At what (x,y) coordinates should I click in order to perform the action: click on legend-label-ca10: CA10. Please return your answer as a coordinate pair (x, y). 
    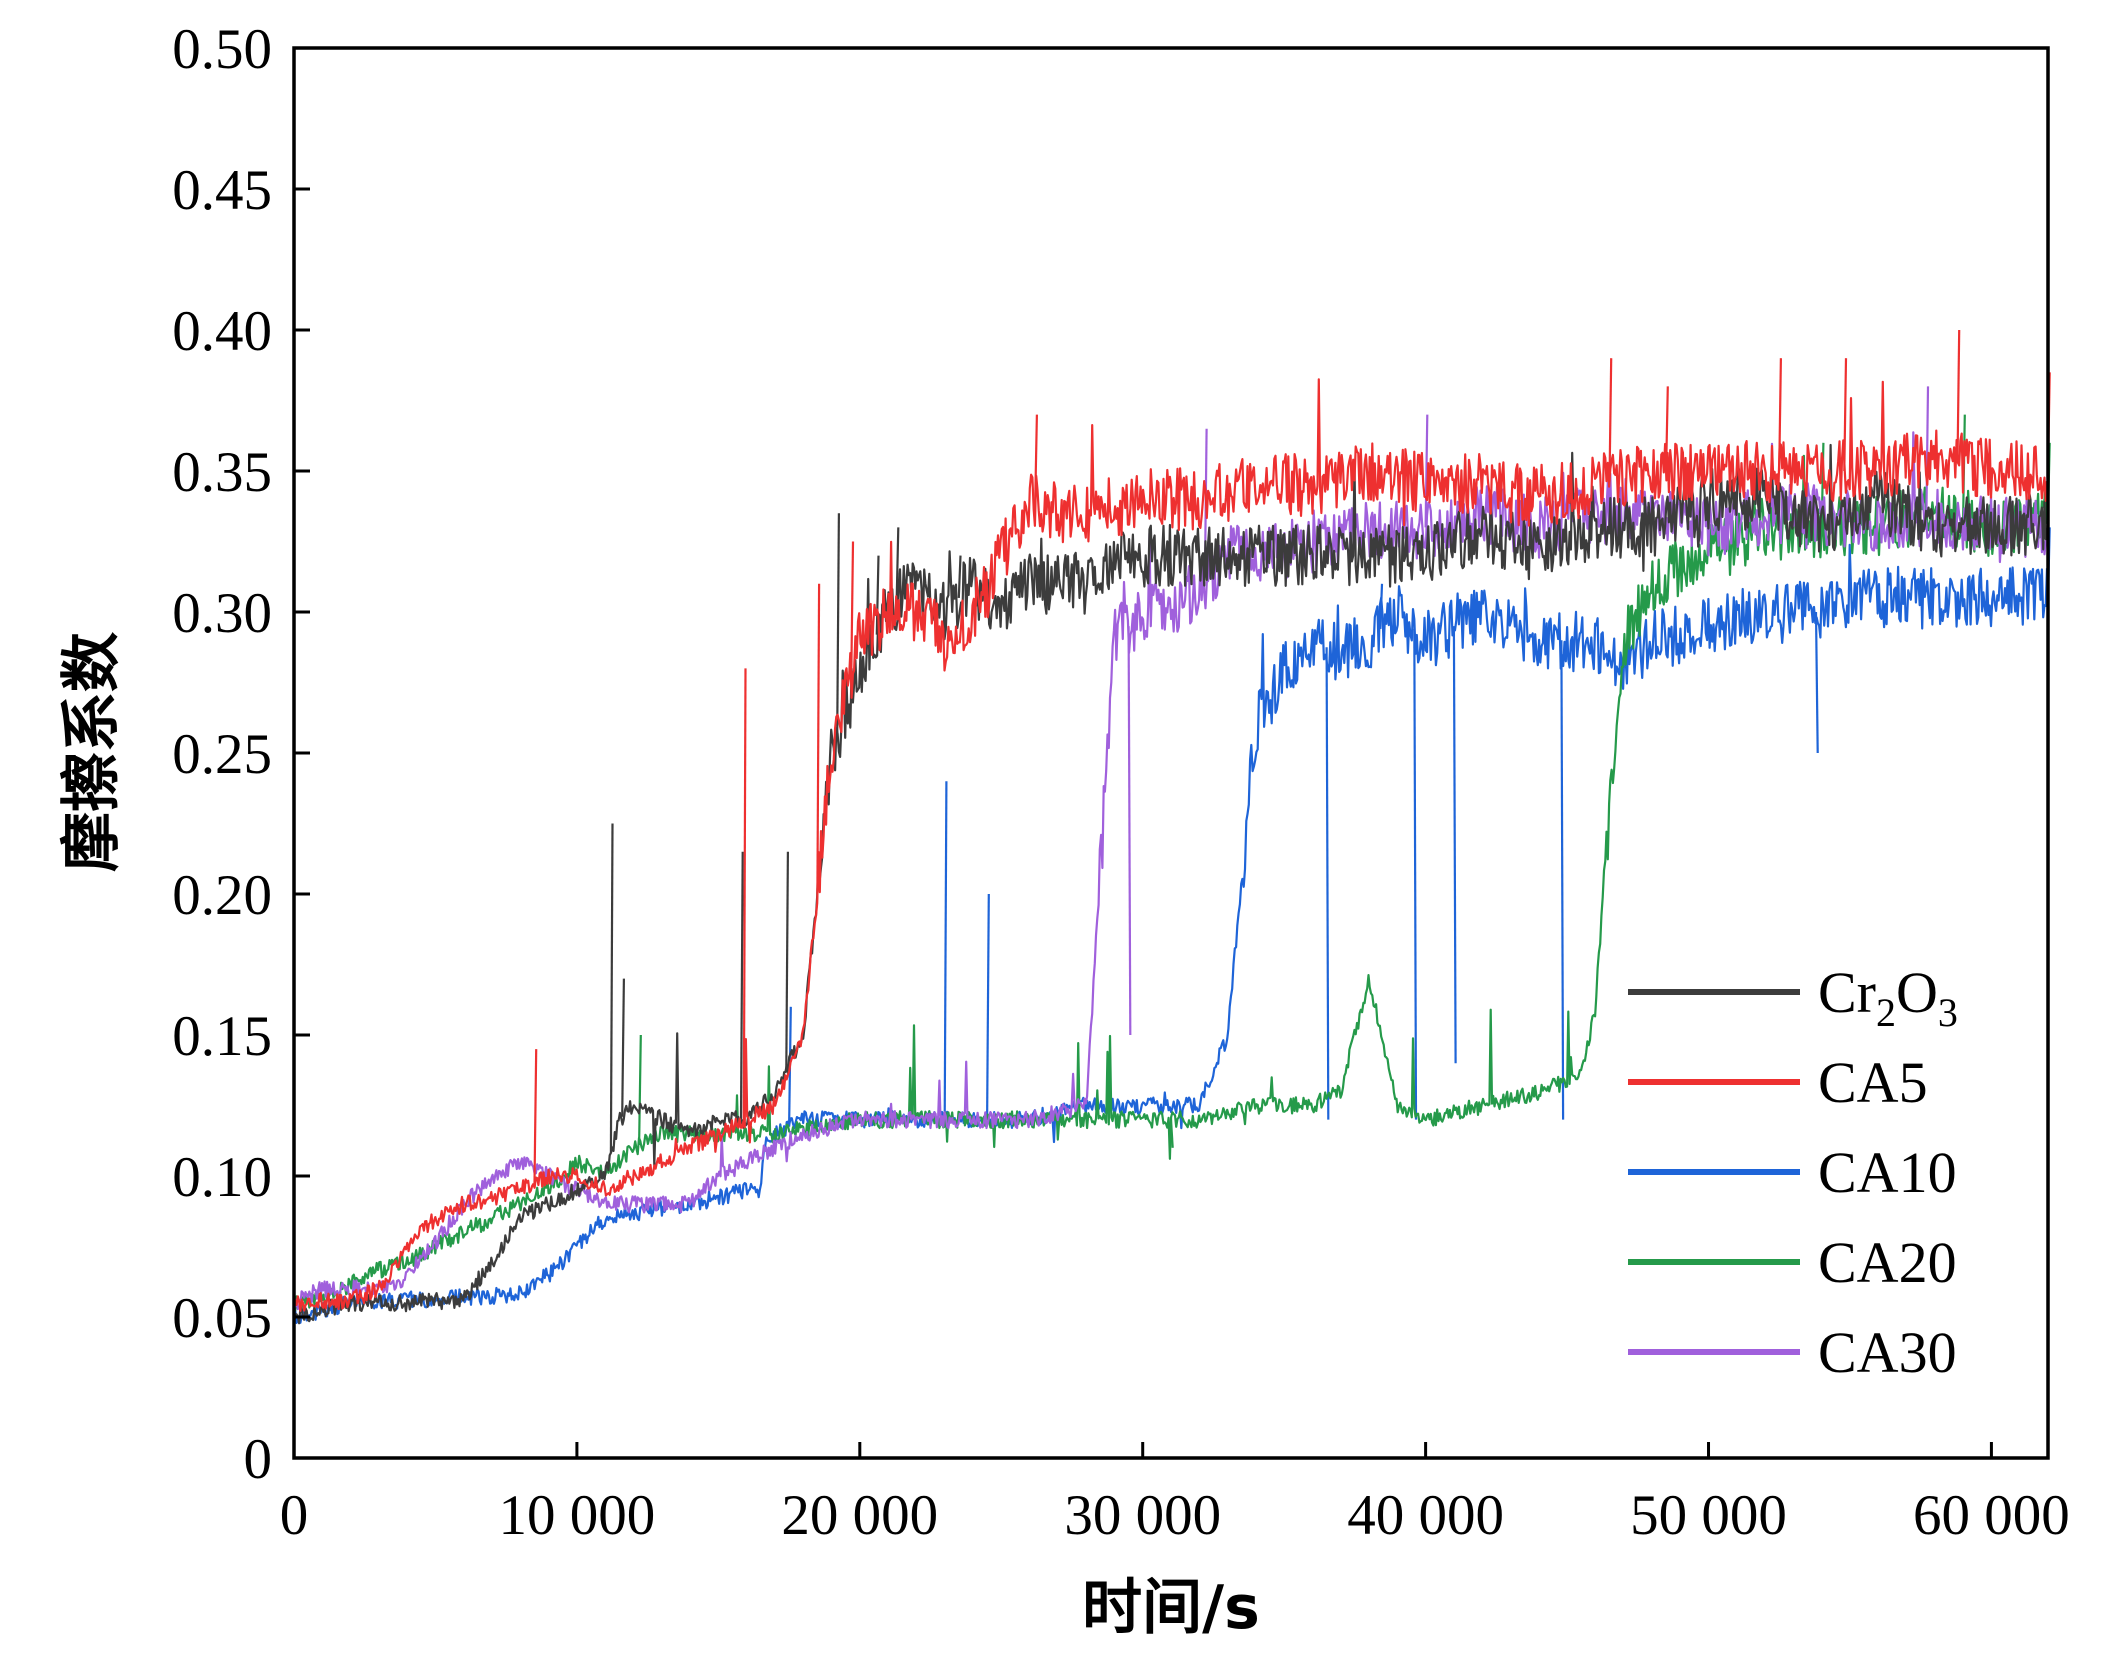
    Looking at the image, I should click on (1887, 1172).